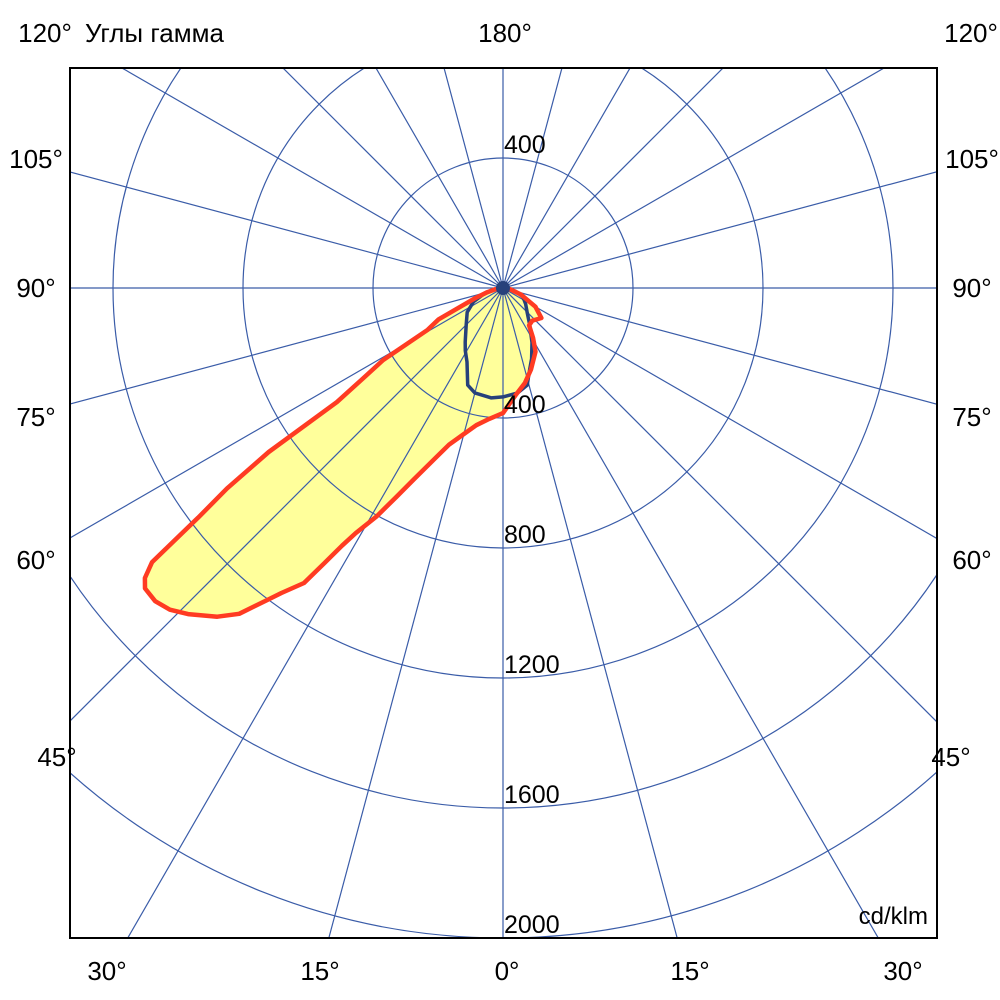  I want to click on angle-label-left: 45°, so click(56, 757).